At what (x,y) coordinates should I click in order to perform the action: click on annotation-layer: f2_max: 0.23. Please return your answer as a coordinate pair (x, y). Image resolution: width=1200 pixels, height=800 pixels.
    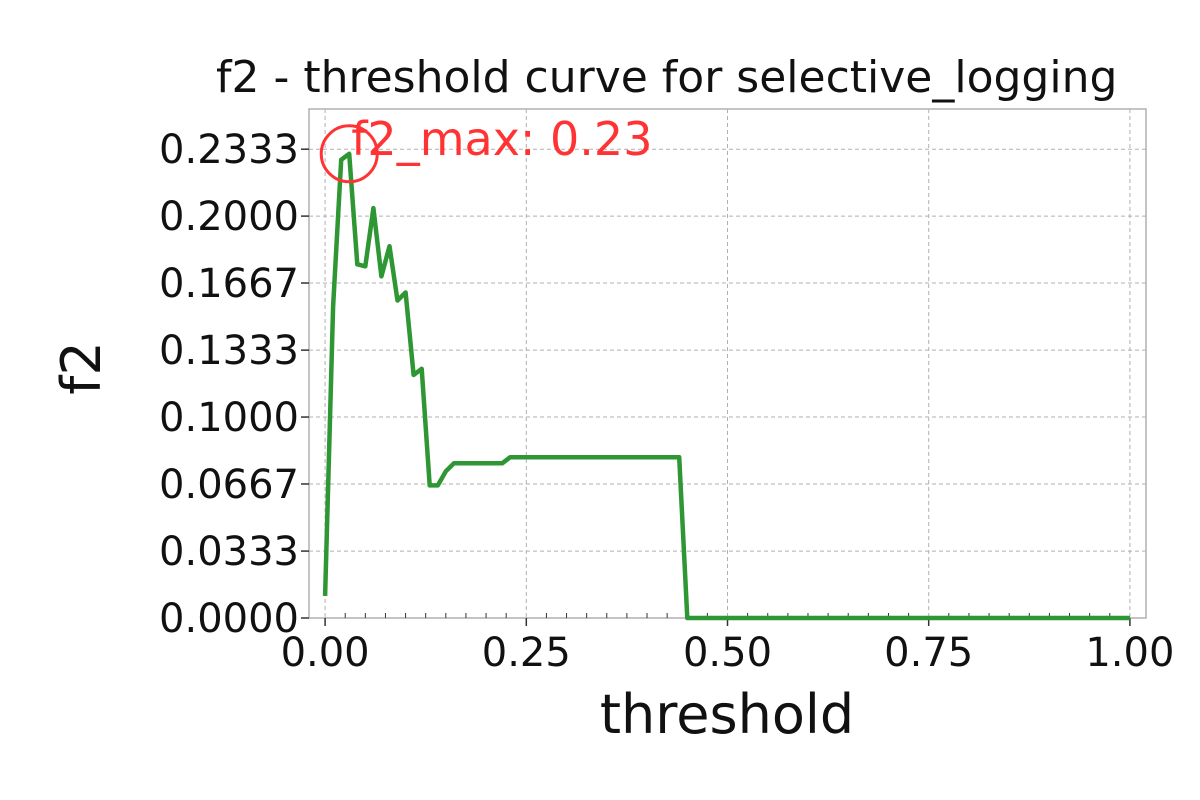
    Looking at the image, I should click on (485, 148).